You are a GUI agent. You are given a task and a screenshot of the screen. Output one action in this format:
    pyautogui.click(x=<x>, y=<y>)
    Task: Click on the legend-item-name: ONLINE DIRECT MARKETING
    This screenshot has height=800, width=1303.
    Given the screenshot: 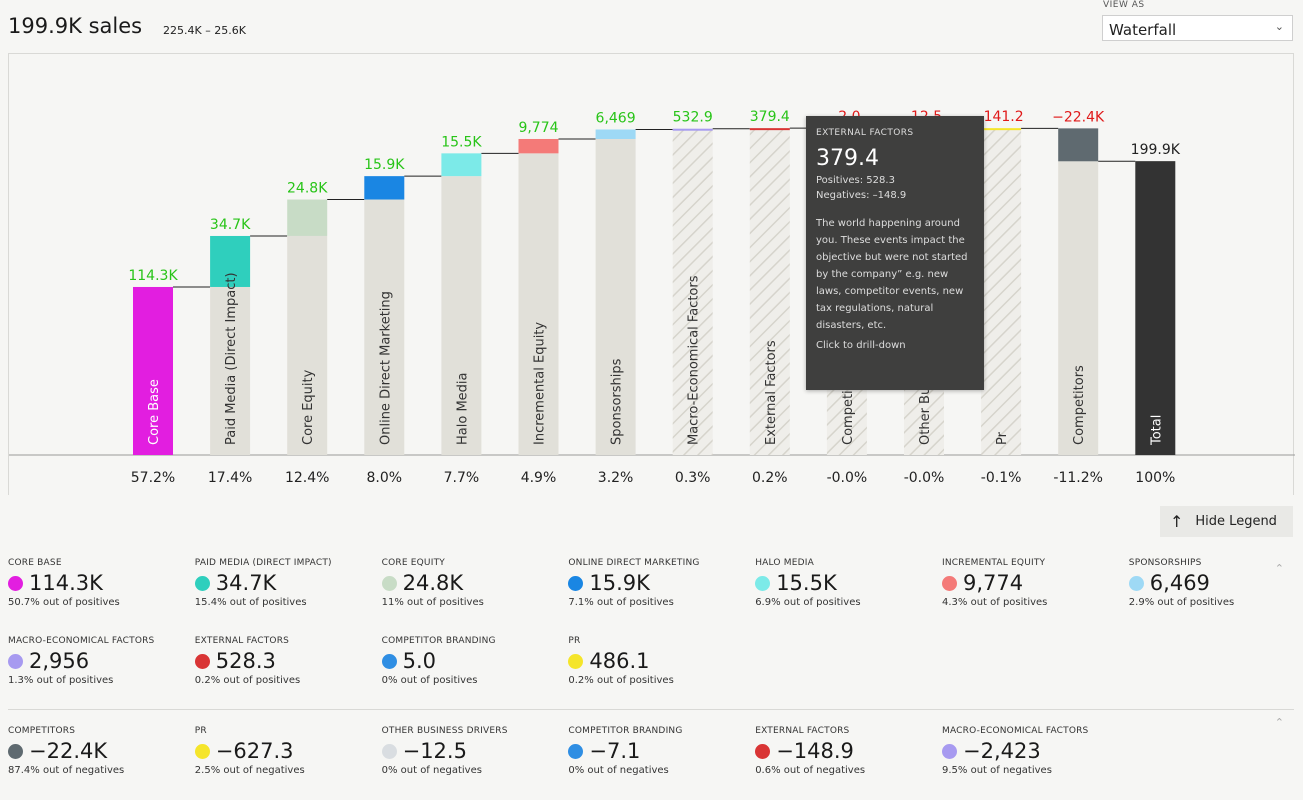 What is the action you would take?
    pyautogui.click(x=634, y=563)
    